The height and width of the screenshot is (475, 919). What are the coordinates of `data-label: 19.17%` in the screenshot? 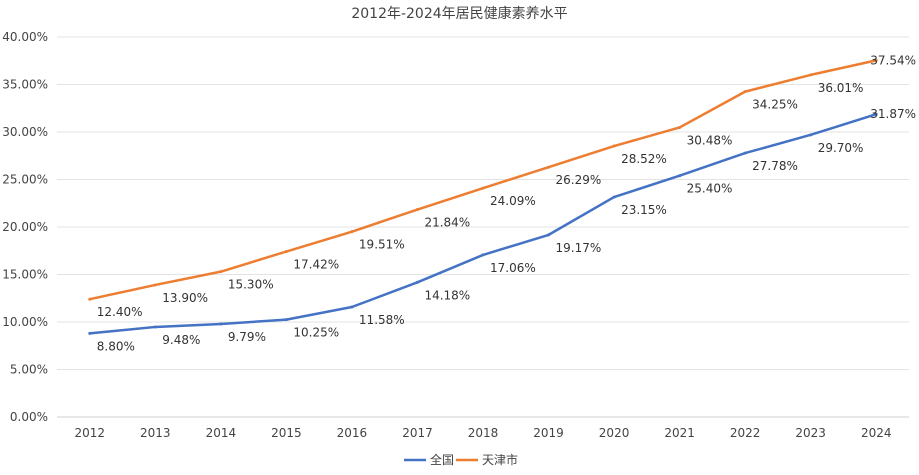 It's located at (579, 248).